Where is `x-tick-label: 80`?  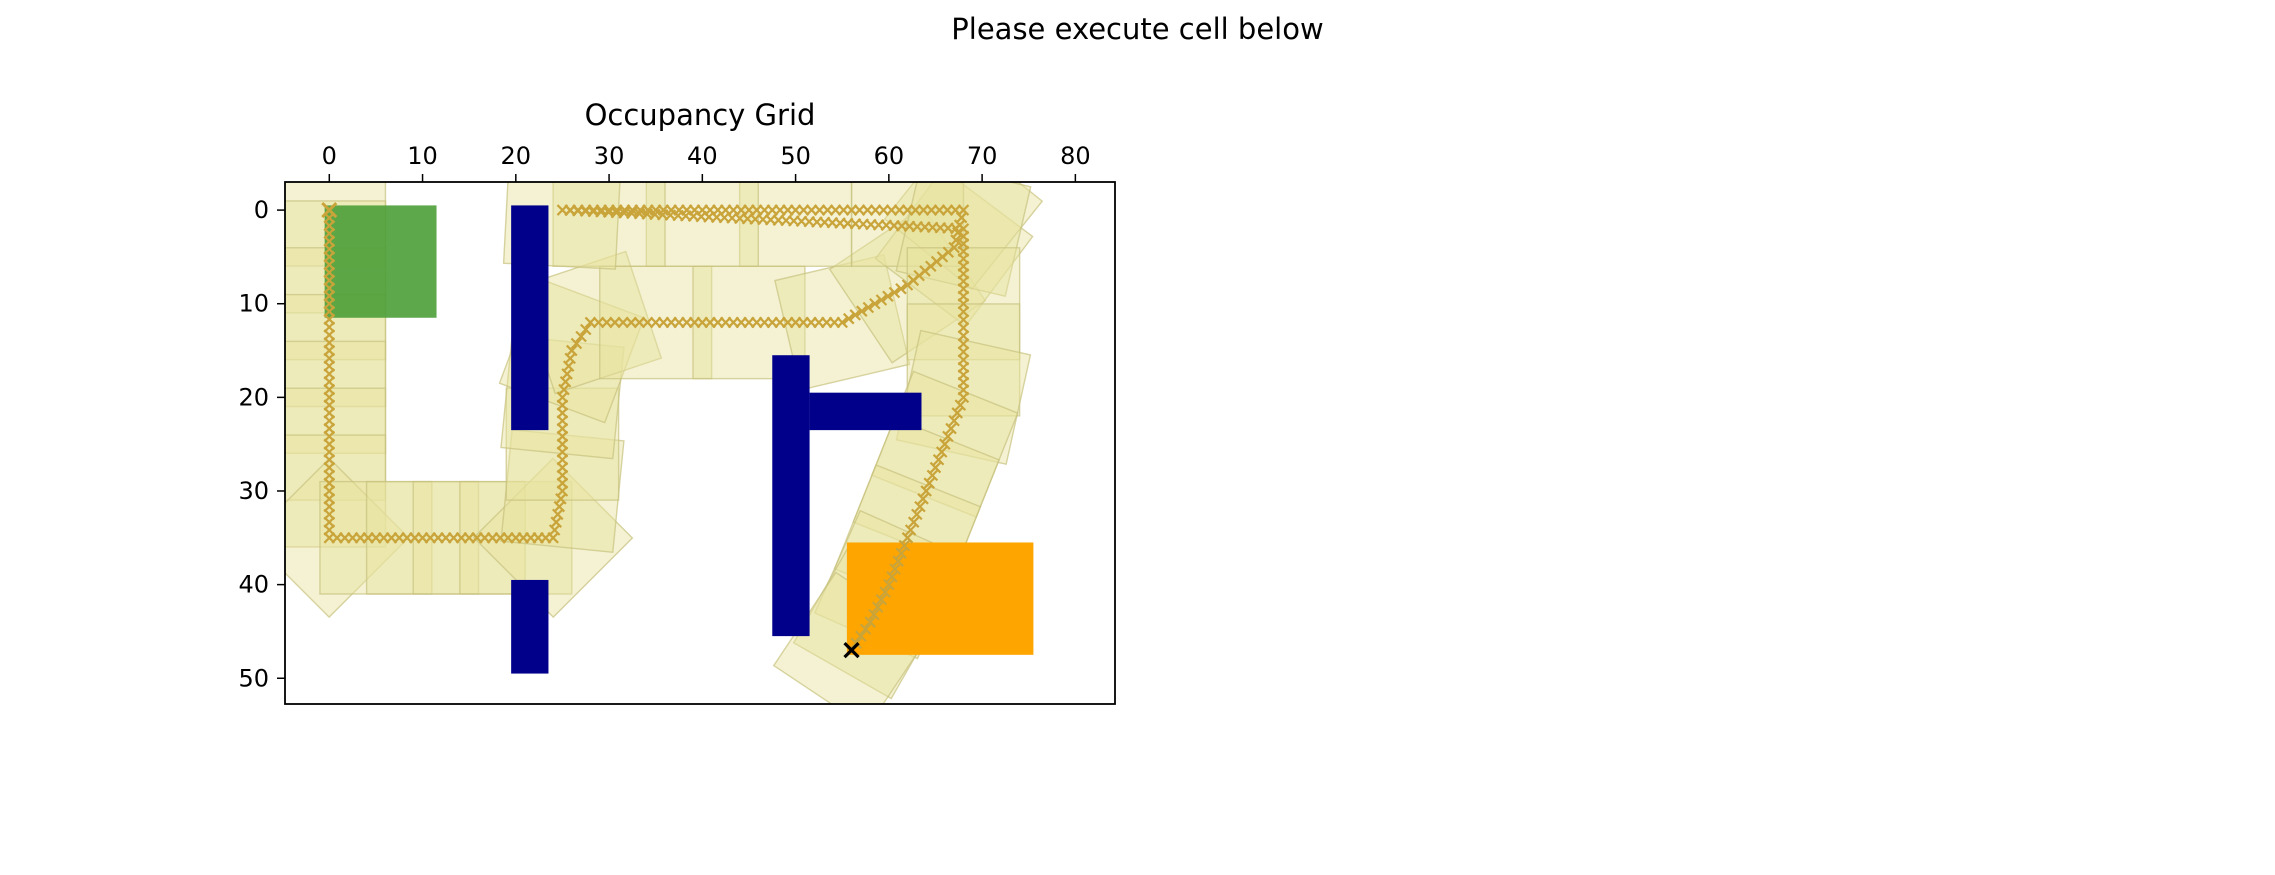
x-tick-label: 80 is located at coordinates (1075, 156).